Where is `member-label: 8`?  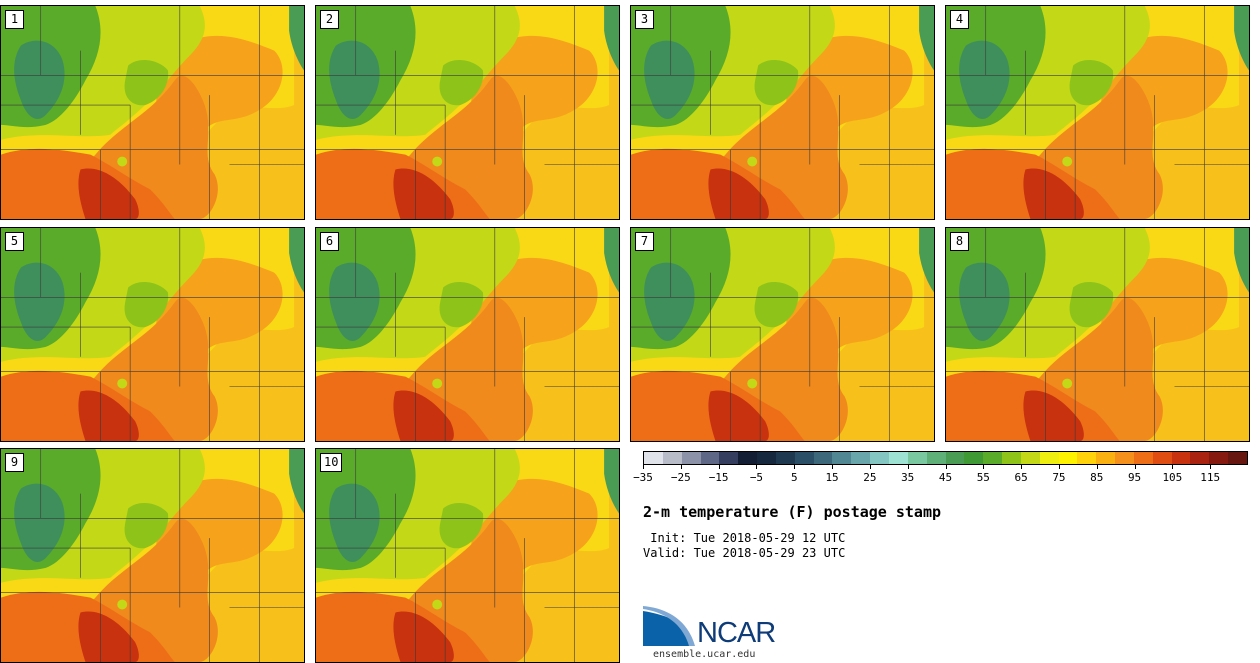 member-label: 8 is located at coordinates (959, 241).